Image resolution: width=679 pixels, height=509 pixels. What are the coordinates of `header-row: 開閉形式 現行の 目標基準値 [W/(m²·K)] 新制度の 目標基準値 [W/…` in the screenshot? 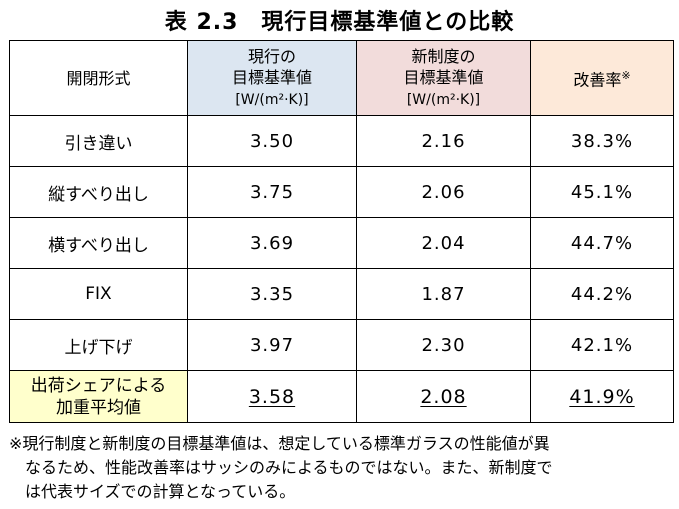 It's located at (341, 78).